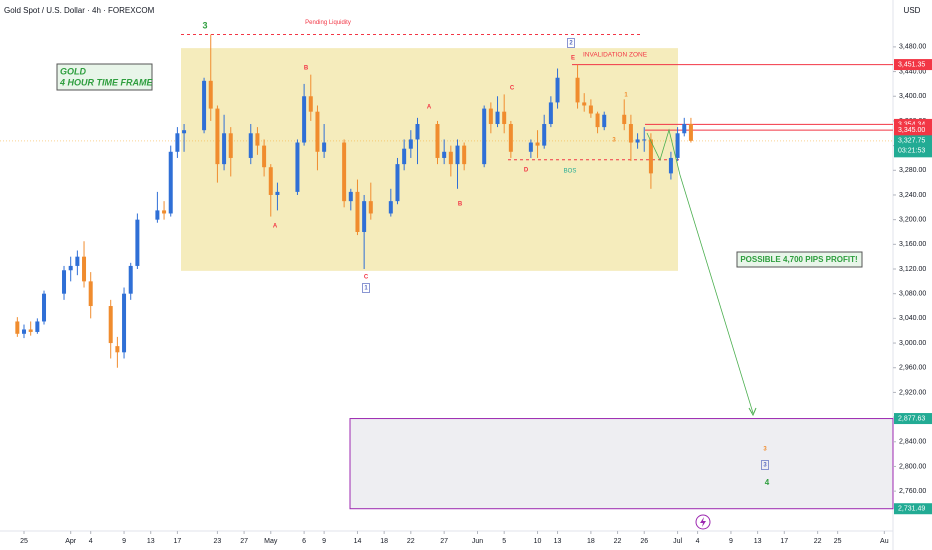  I want to click on x-tick-label: May, so click(271, 541).